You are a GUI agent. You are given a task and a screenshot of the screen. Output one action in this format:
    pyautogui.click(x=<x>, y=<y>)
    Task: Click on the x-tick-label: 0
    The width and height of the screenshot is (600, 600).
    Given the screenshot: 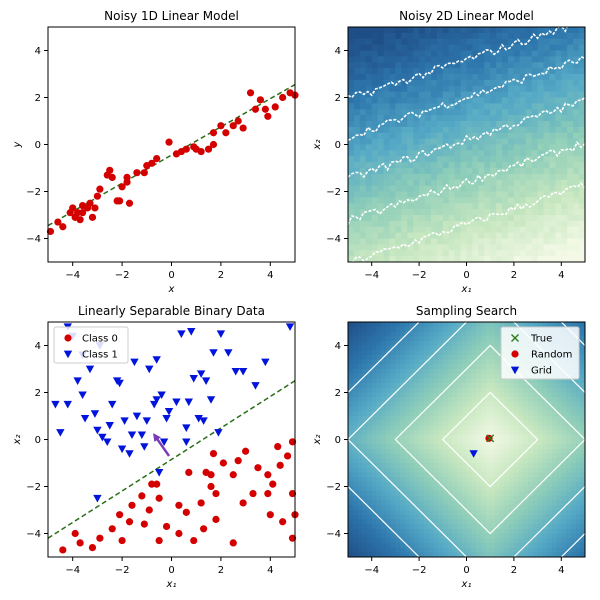 What is the action you would take?
    pyautogui.click(x=466, y=570)
    